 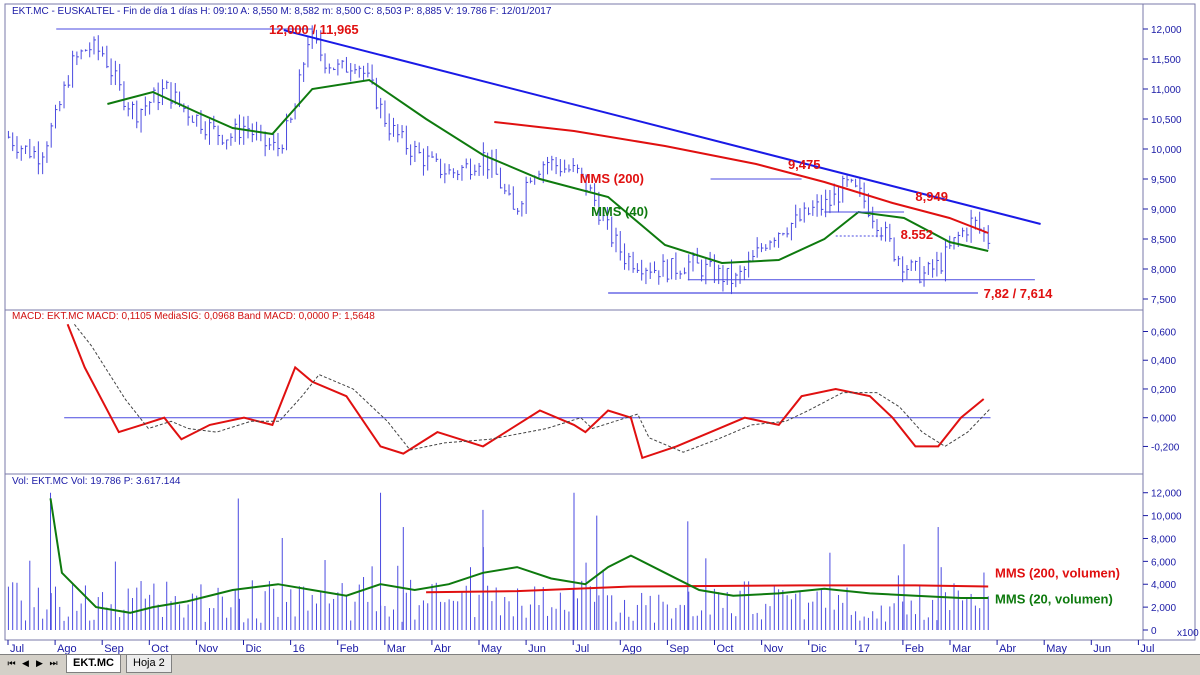 What do you see at coordinates (1166, 60) in the screenshot?
I see `price-y-label: 11,500` at bounding box center [1166, 60].